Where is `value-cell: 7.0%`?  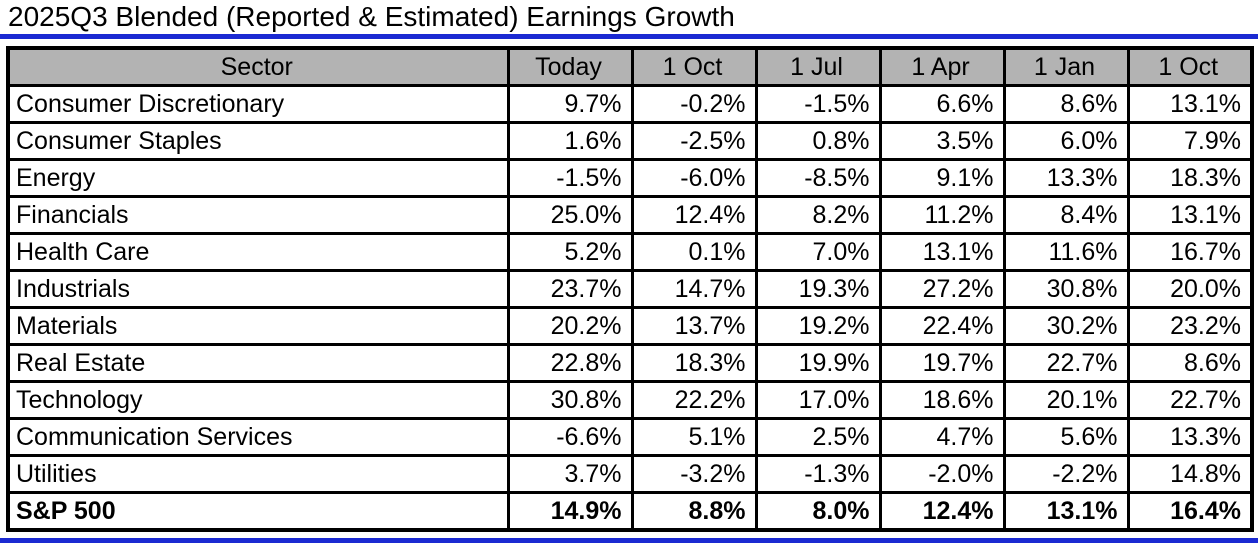 value-cell: 7.0% is located at coordinates (818, 252).